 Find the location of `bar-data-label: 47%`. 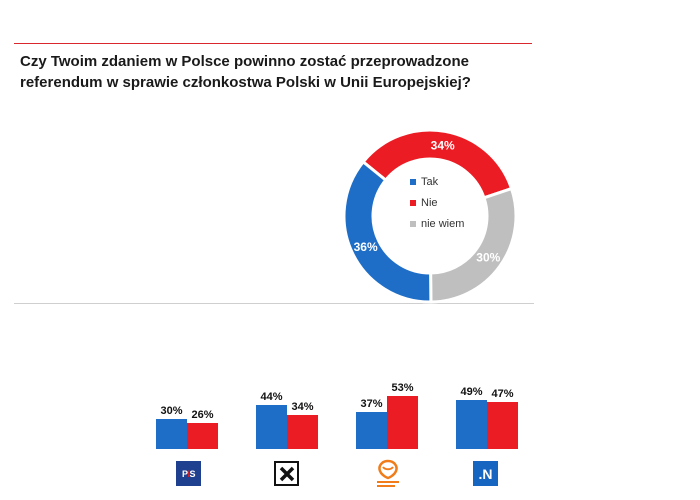

bar-data-label: 47% is located at coordinates (502, 394).